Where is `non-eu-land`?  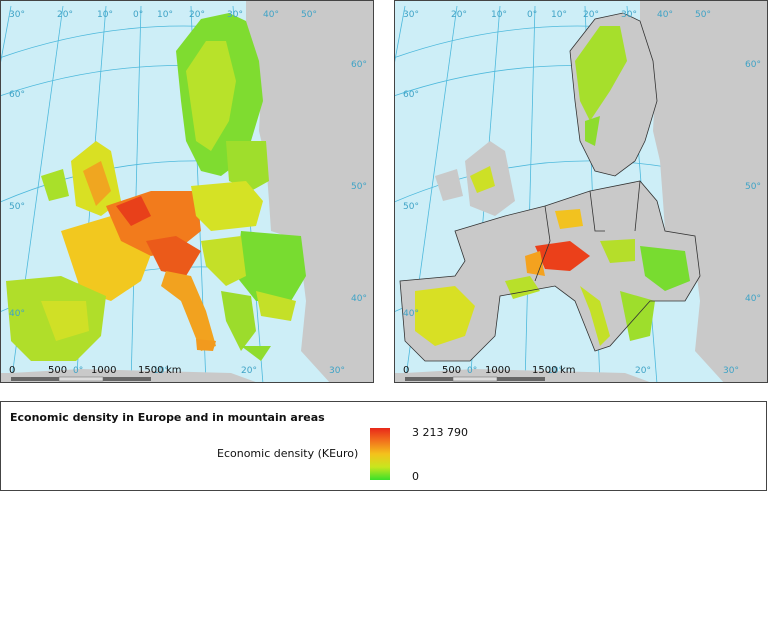 non-eu-land is located at coordinates (309, 191).